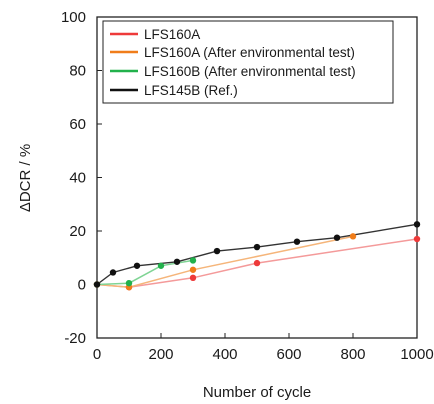  What do you see at coordinates (82, 285) in the screenshot?
I see `y-tick-label: 0` at bounding box center [82, 285].